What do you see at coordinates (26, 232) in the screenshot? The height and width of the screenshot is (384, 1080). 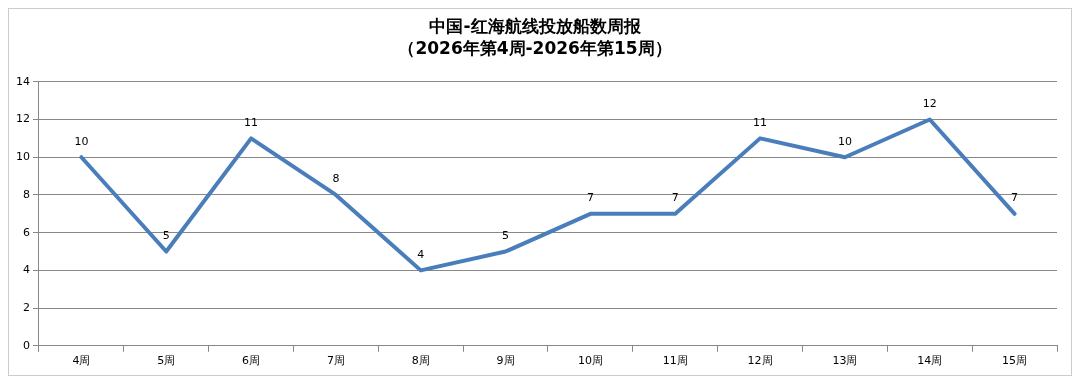 I see `y-tick-label: 6` at bounding box center [26, 232].